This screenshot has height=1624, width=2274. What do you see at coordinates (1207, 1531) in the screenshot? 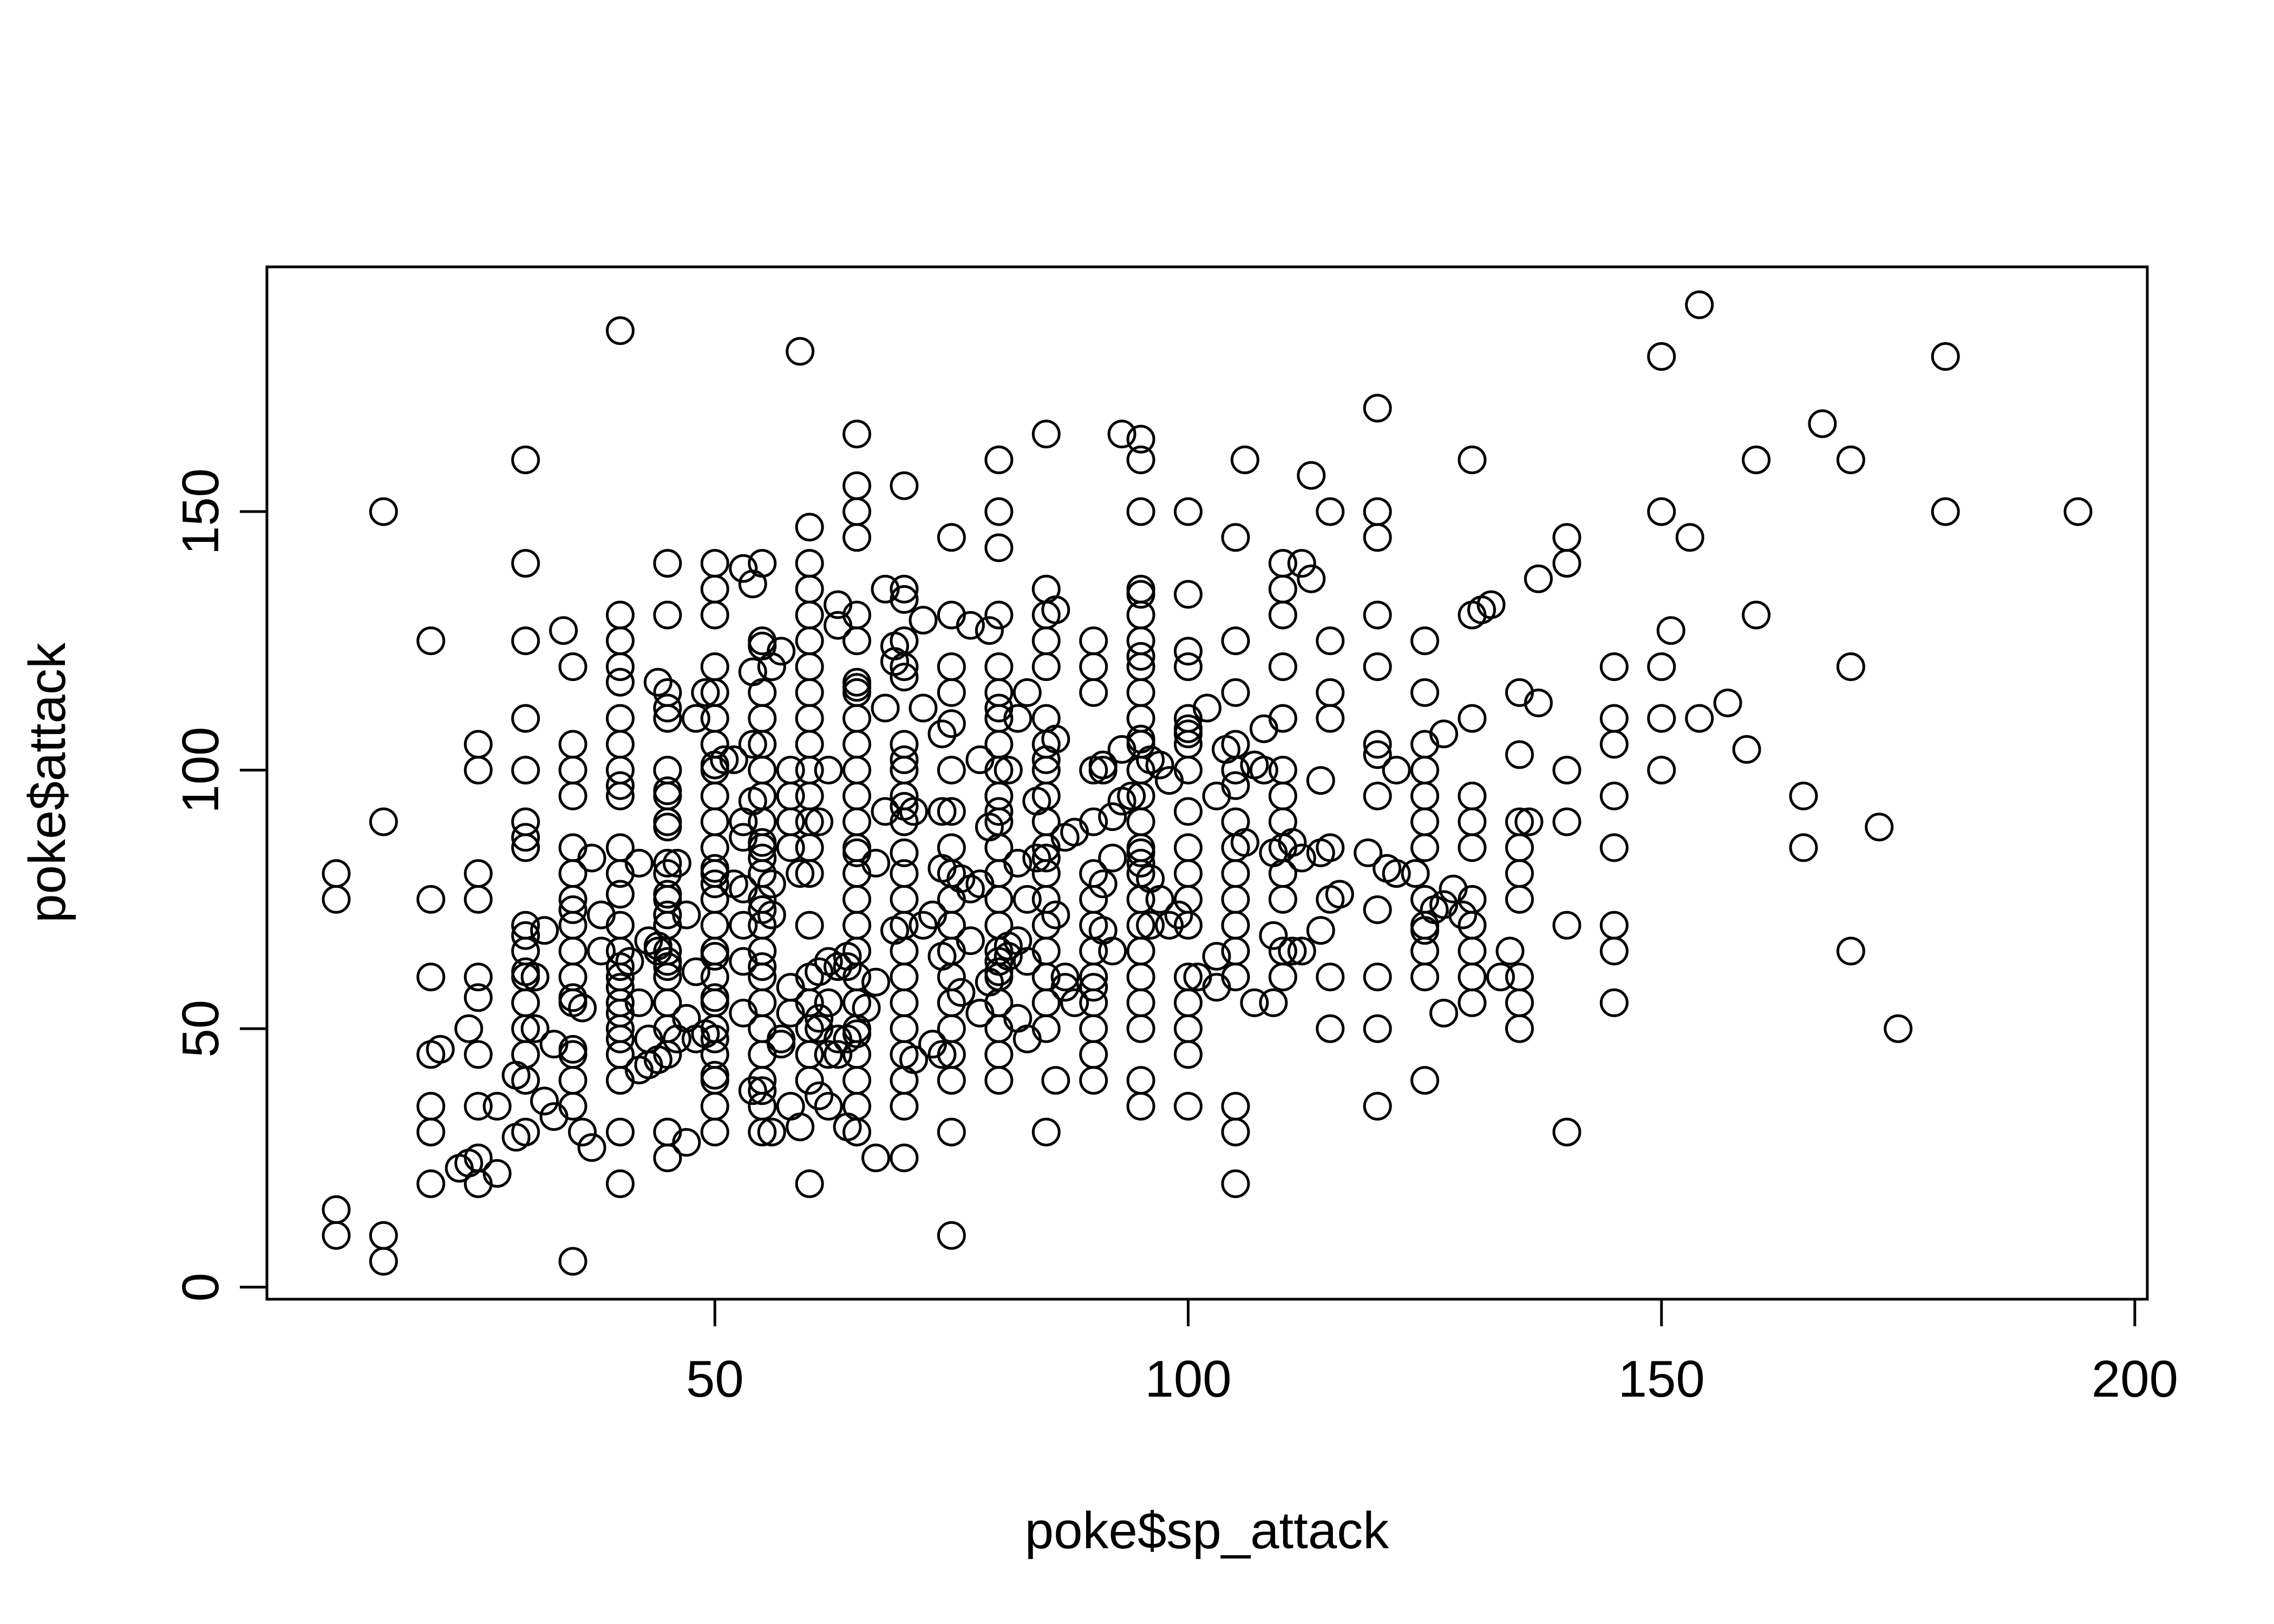
I see `x-axis-title: poke$sp_attack` at bounding box center [1207, 1531].